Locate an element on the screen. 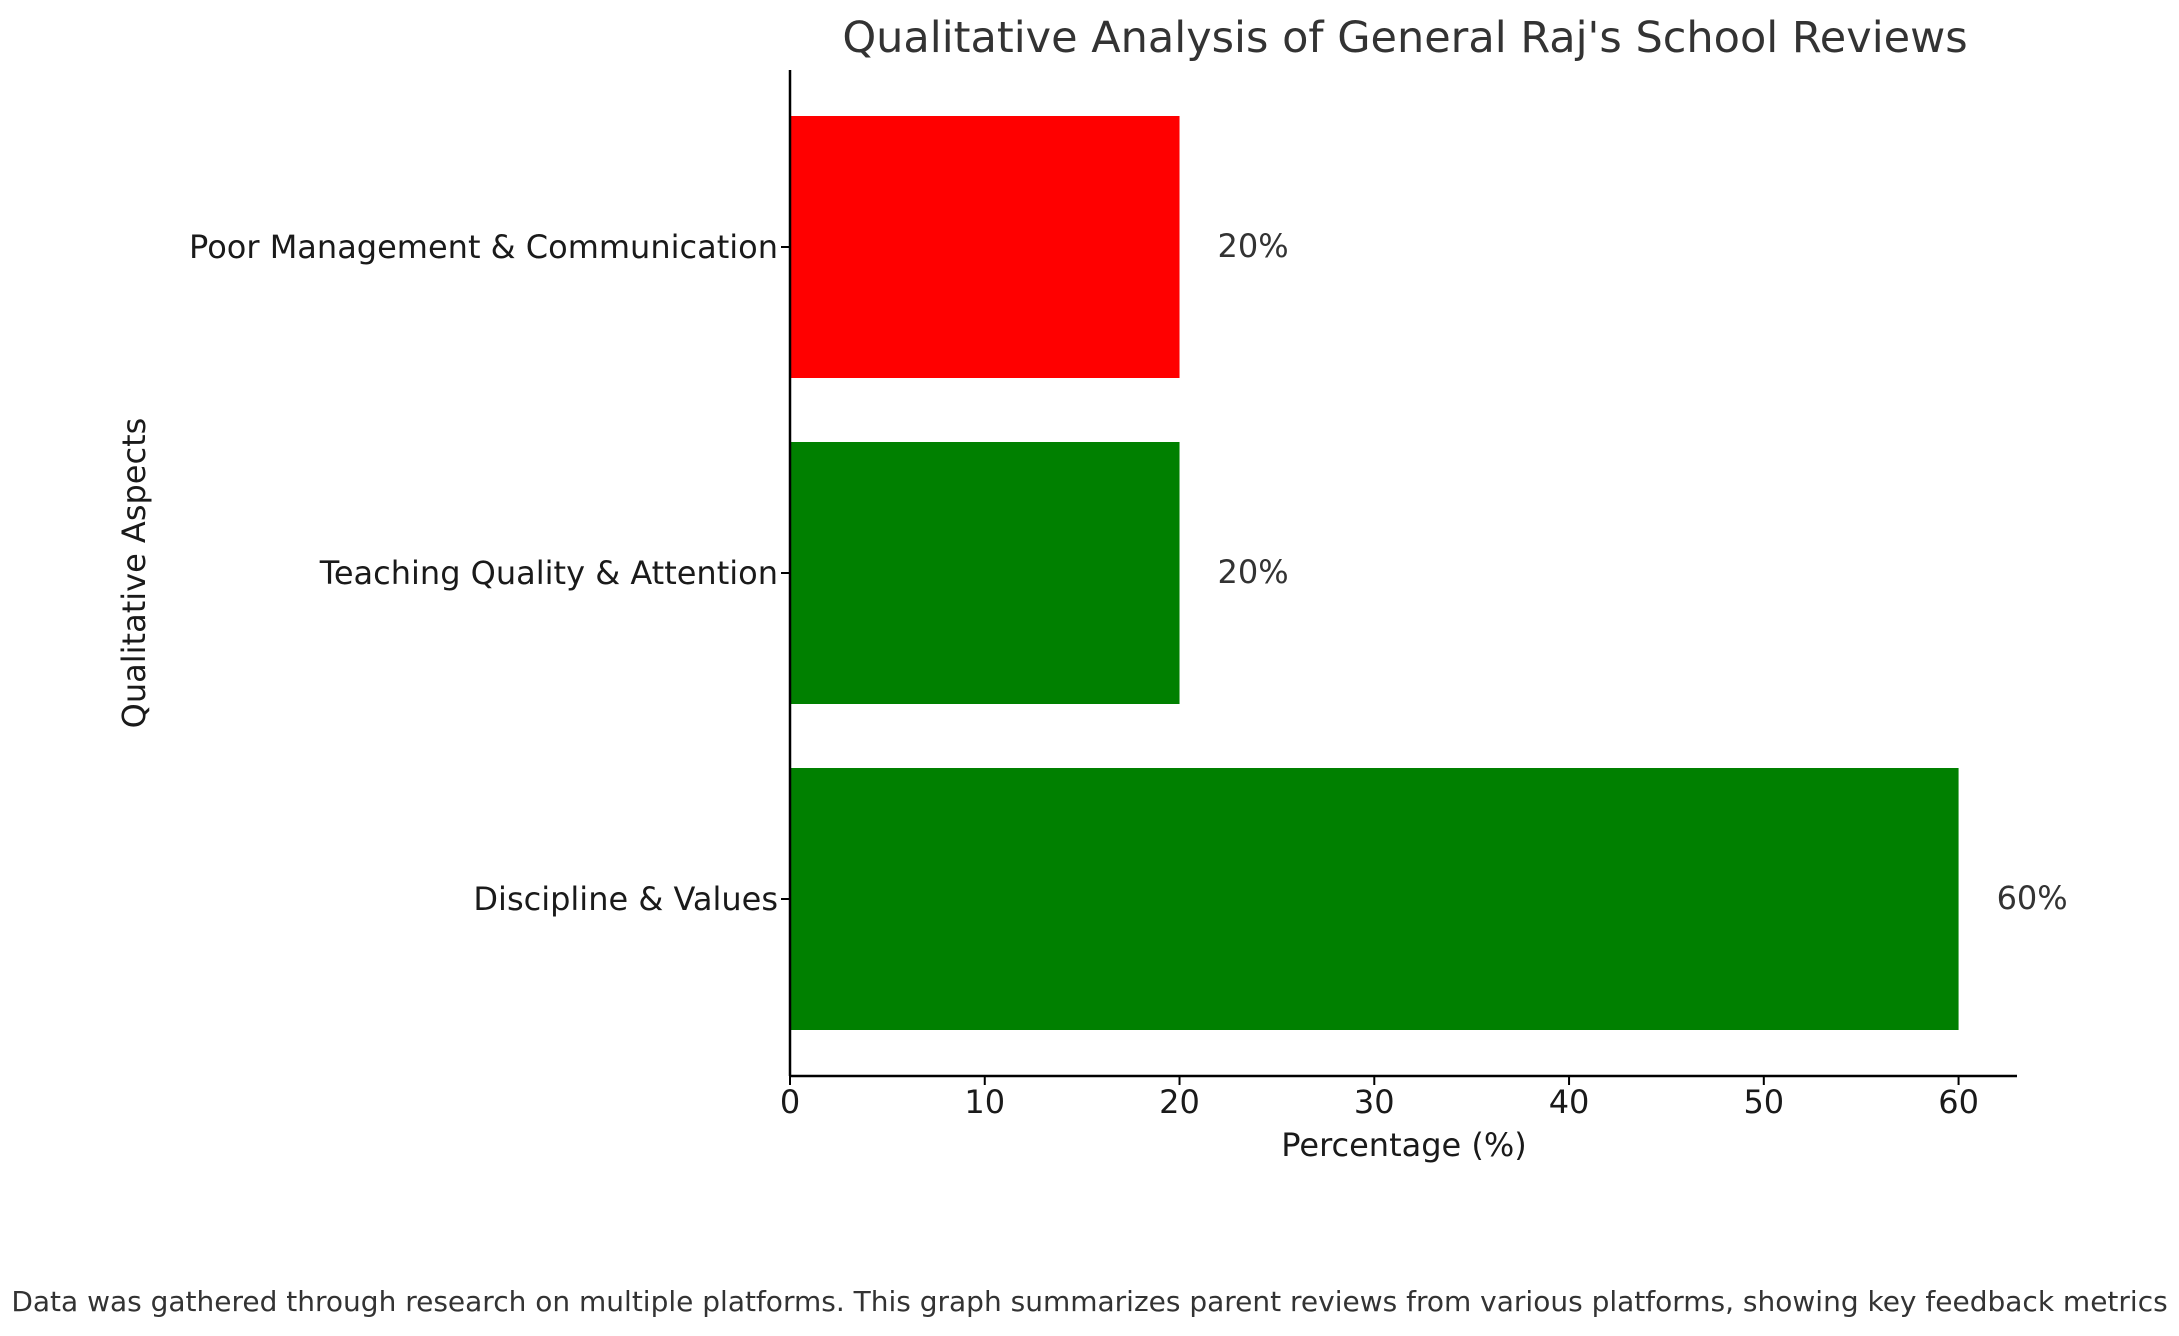  x-tick-label-10: 10 is located at coordinates (984, 1102).